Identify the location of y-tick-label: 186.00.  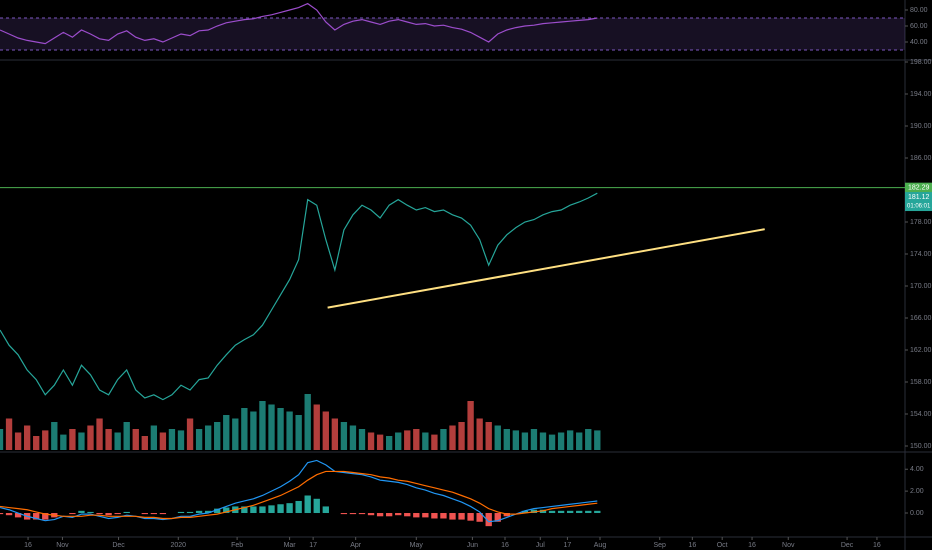
(921, 158).